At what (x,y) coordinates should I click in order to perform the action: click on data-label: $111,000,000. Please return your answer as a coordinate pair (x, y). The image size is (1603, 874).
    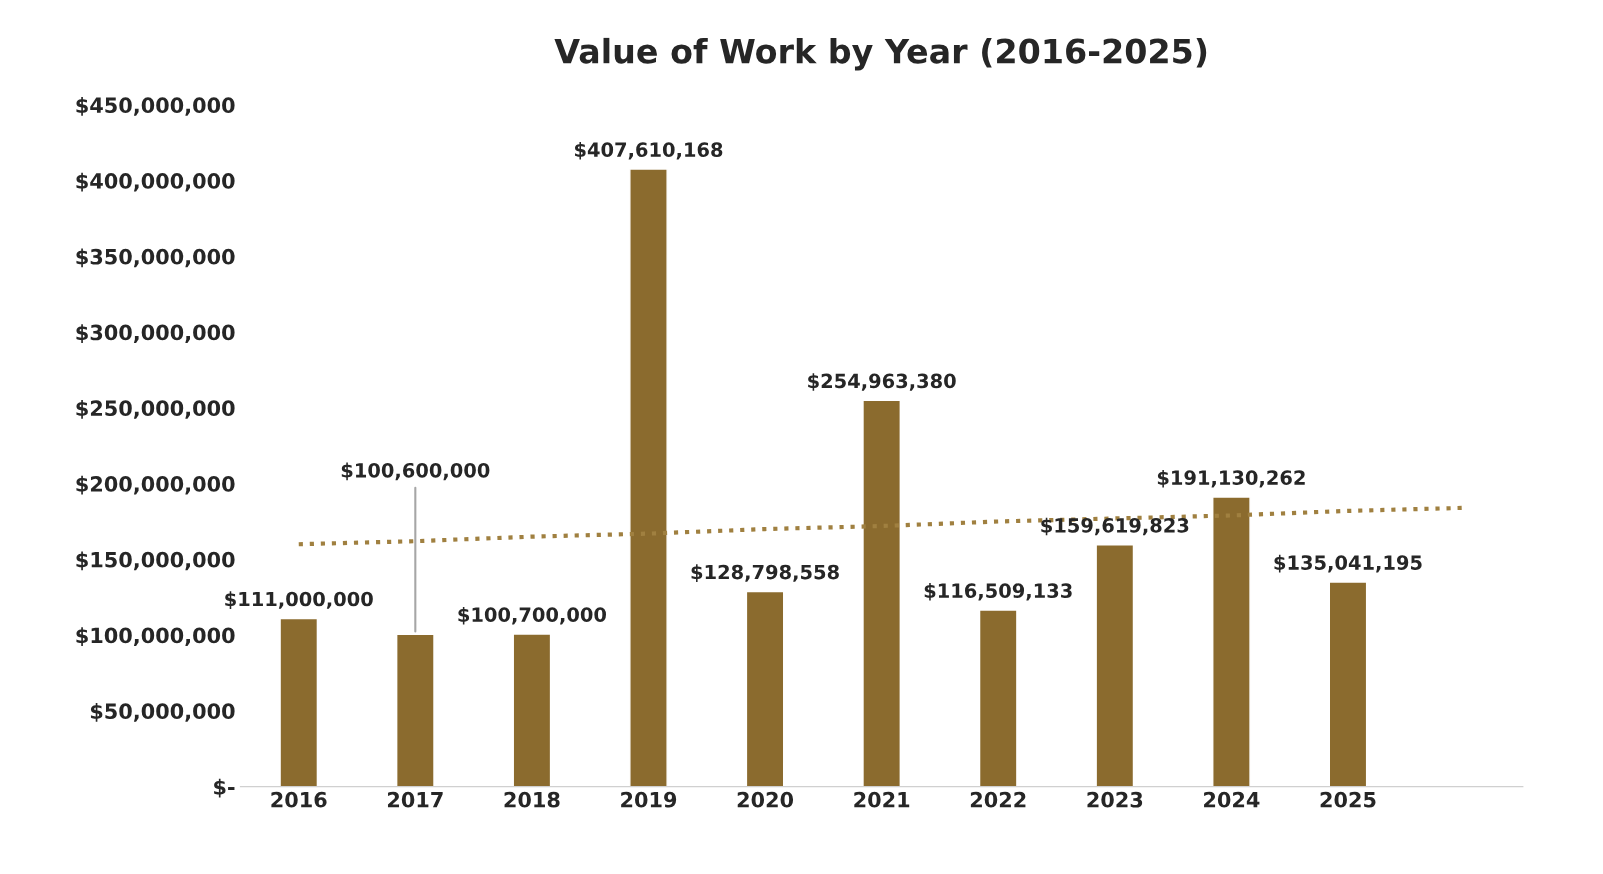
    Looking at the image, I should click on (299, 600).